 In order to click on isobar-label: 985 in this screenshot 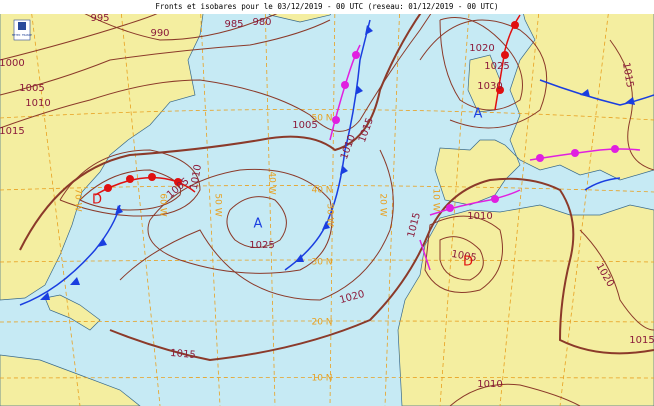, I will do `click(233, 24)`.